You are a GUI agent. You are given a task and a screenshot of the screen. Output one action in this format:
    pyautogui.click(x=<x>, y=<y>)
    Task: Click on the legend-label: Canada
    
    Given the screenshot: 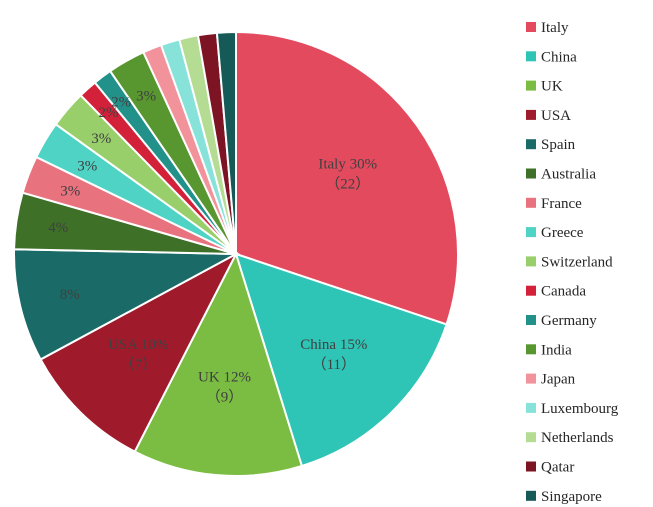 What is the action you would take?
    pyautogui.click(x=563, y=292)
    